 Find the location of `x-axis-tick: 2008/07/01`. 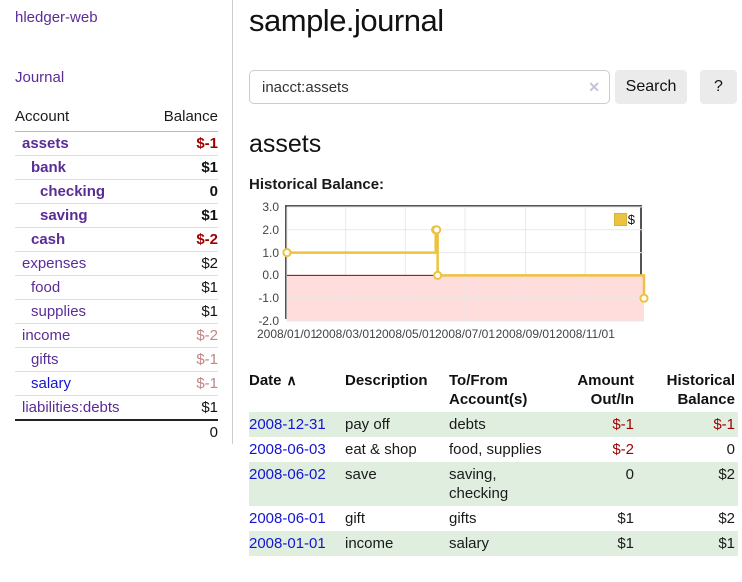

x-axis-tick: 2008/07/01 is located at coordinates (465, 334).